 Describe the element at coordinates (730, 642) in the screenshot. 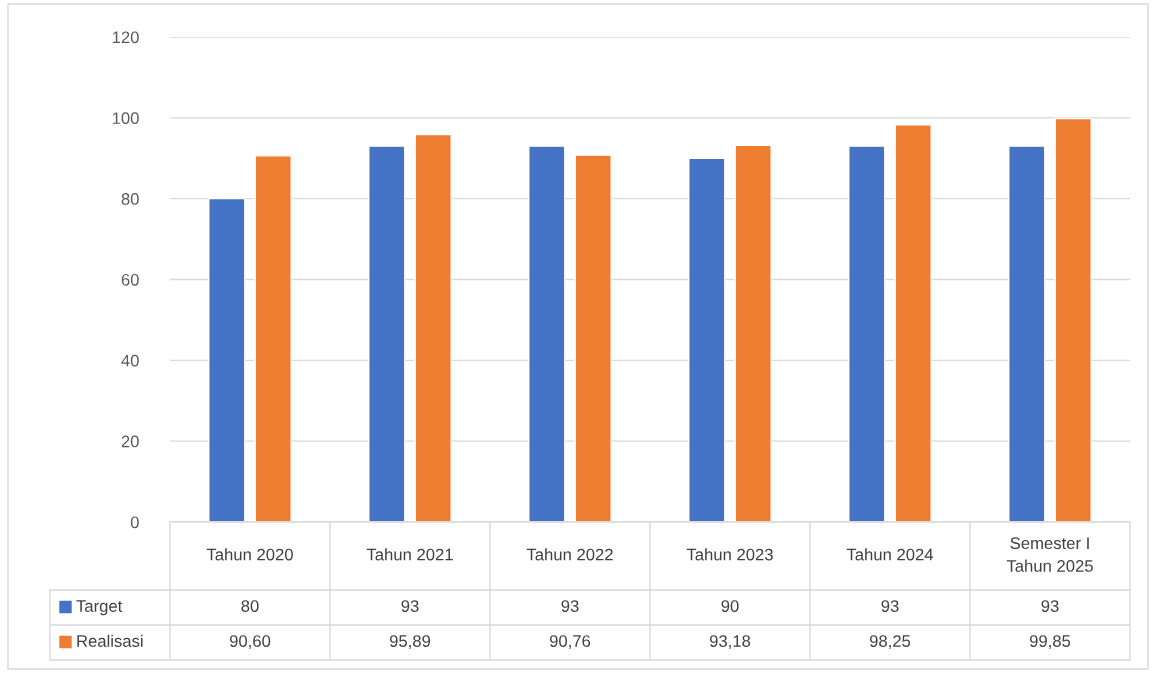

I see `data-label: 93,18` at that location.